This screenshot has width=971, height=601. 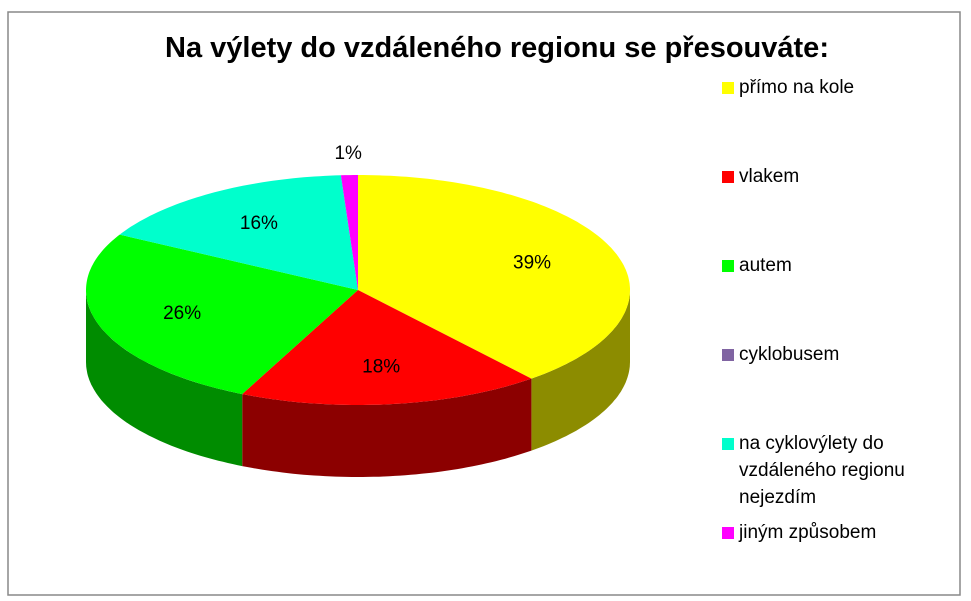 I want to click on legend-label: vlakem, so click(x=769, y=176).